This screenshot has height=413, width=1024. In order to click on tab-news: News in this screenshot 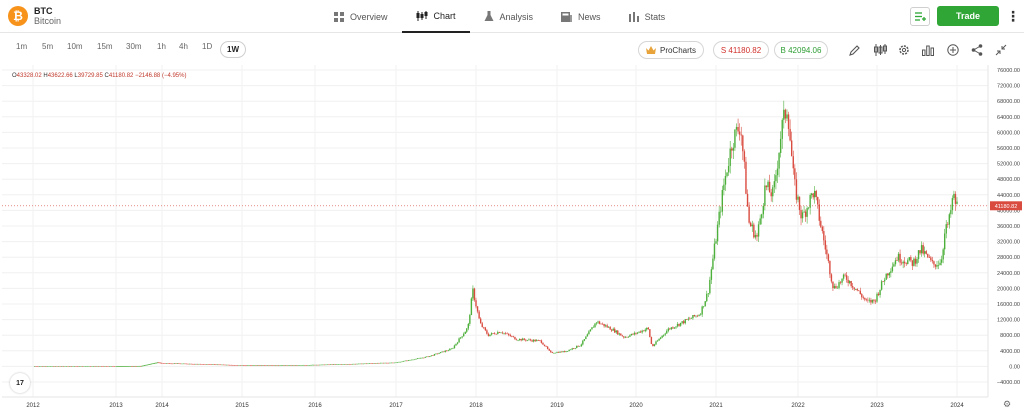, I will do `click(581, 16)`.